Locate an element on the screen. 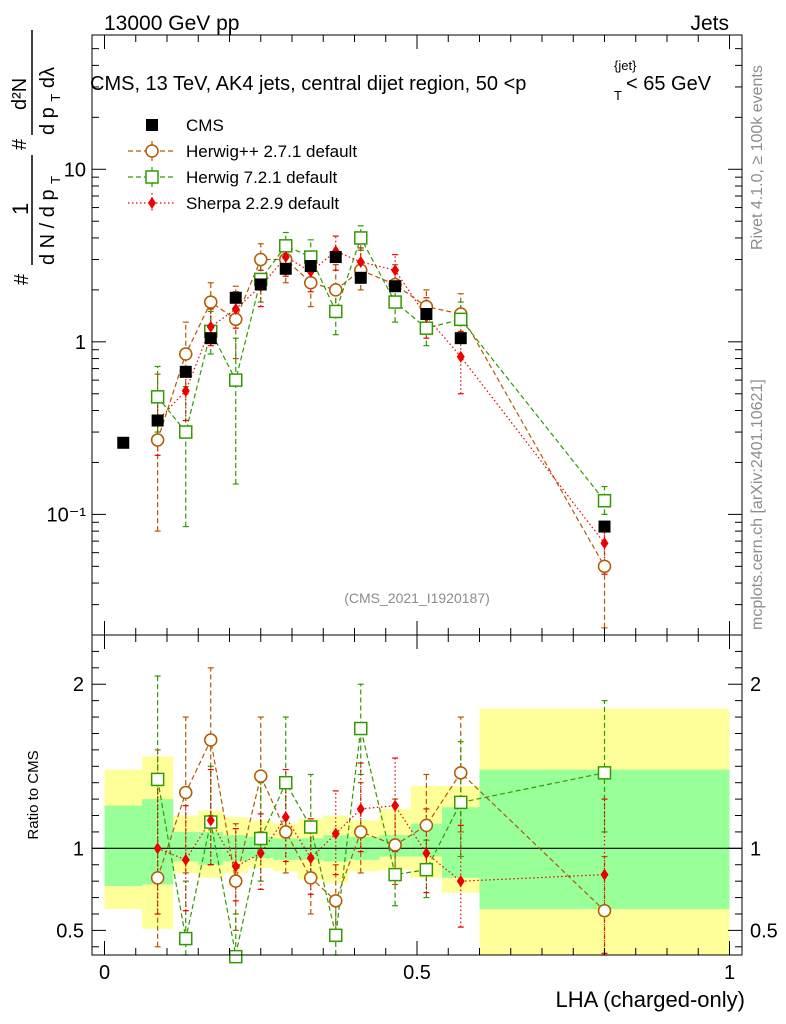 The image size is (786, 1024). legend-label-herwig-2-7-1-default: Herwig++ 2.7.1 default is located at coordinates (271, 151).